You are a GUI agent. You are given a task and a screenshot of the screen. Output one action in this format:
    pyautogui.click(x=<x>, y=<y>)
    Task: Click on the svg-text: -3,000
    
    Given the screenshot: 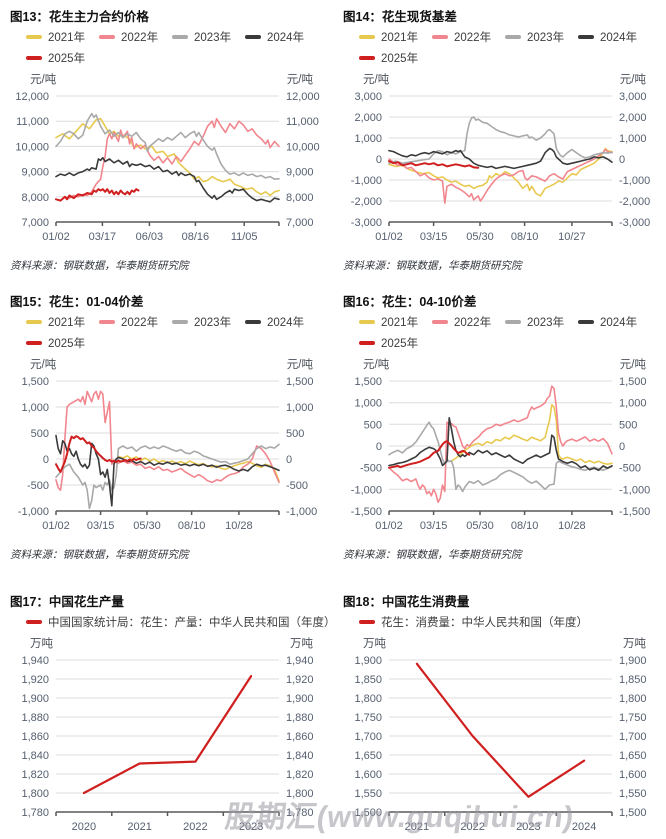 What is the action you would take?
    pyautogui.click(x=634, y=223)
    